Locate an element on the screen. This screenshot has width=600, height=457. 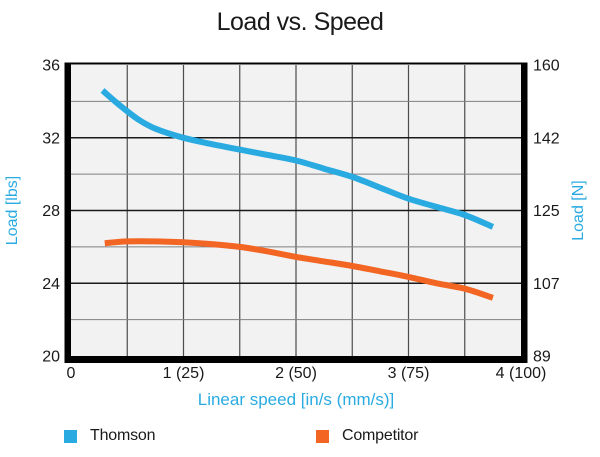
y-axis-left-tick-label: 28 is located at coordinates (51, 211).